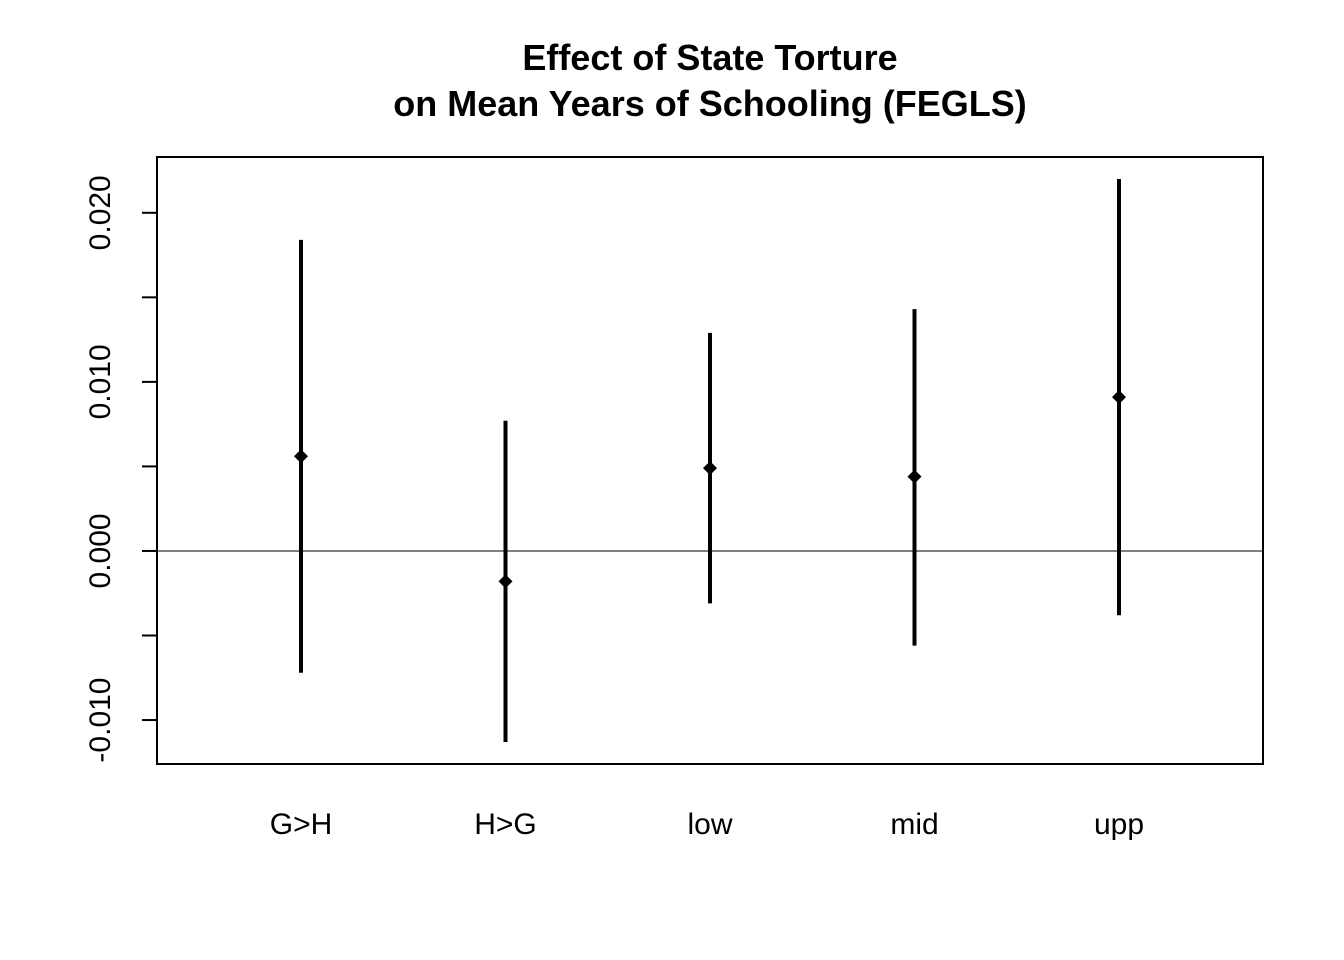 The width and height of the screenshot is (1344, 960). I want to click on x-category-label: H>G, so click(505, 824).